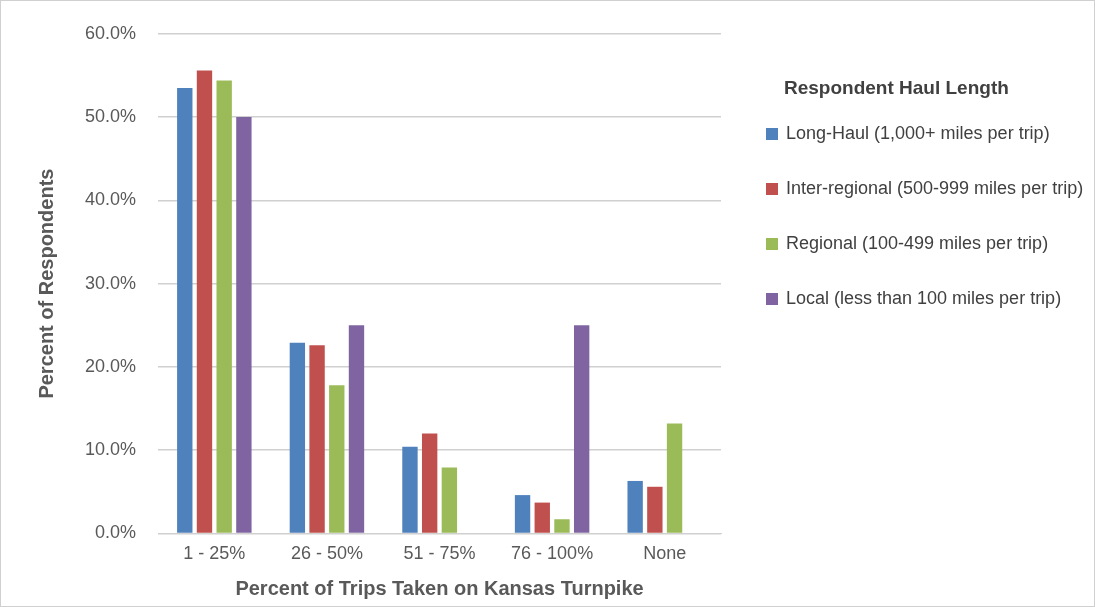  What do you see at coordinates (110, 365) in the screenshot?
I see `y-tick-label: 20.0%` at bounding box center [110, 365].